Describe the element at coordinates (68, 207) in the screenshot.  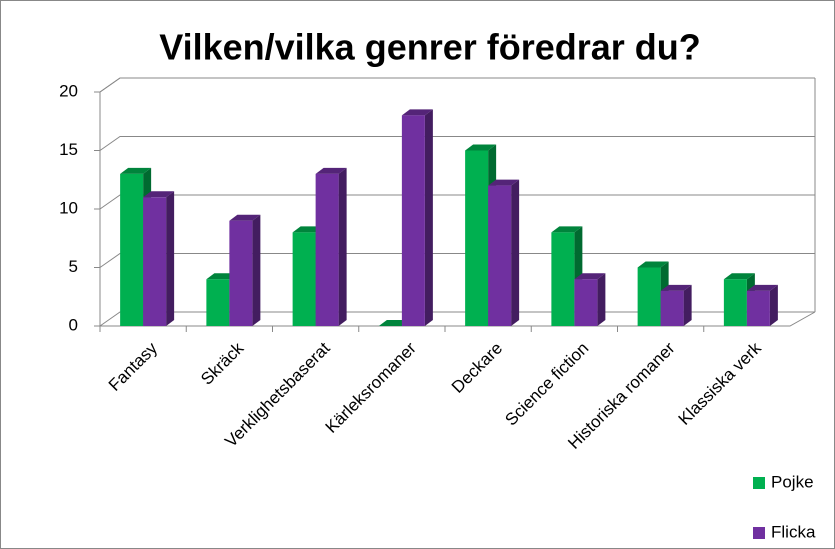
I see `y-tick-label: 10` at that location.